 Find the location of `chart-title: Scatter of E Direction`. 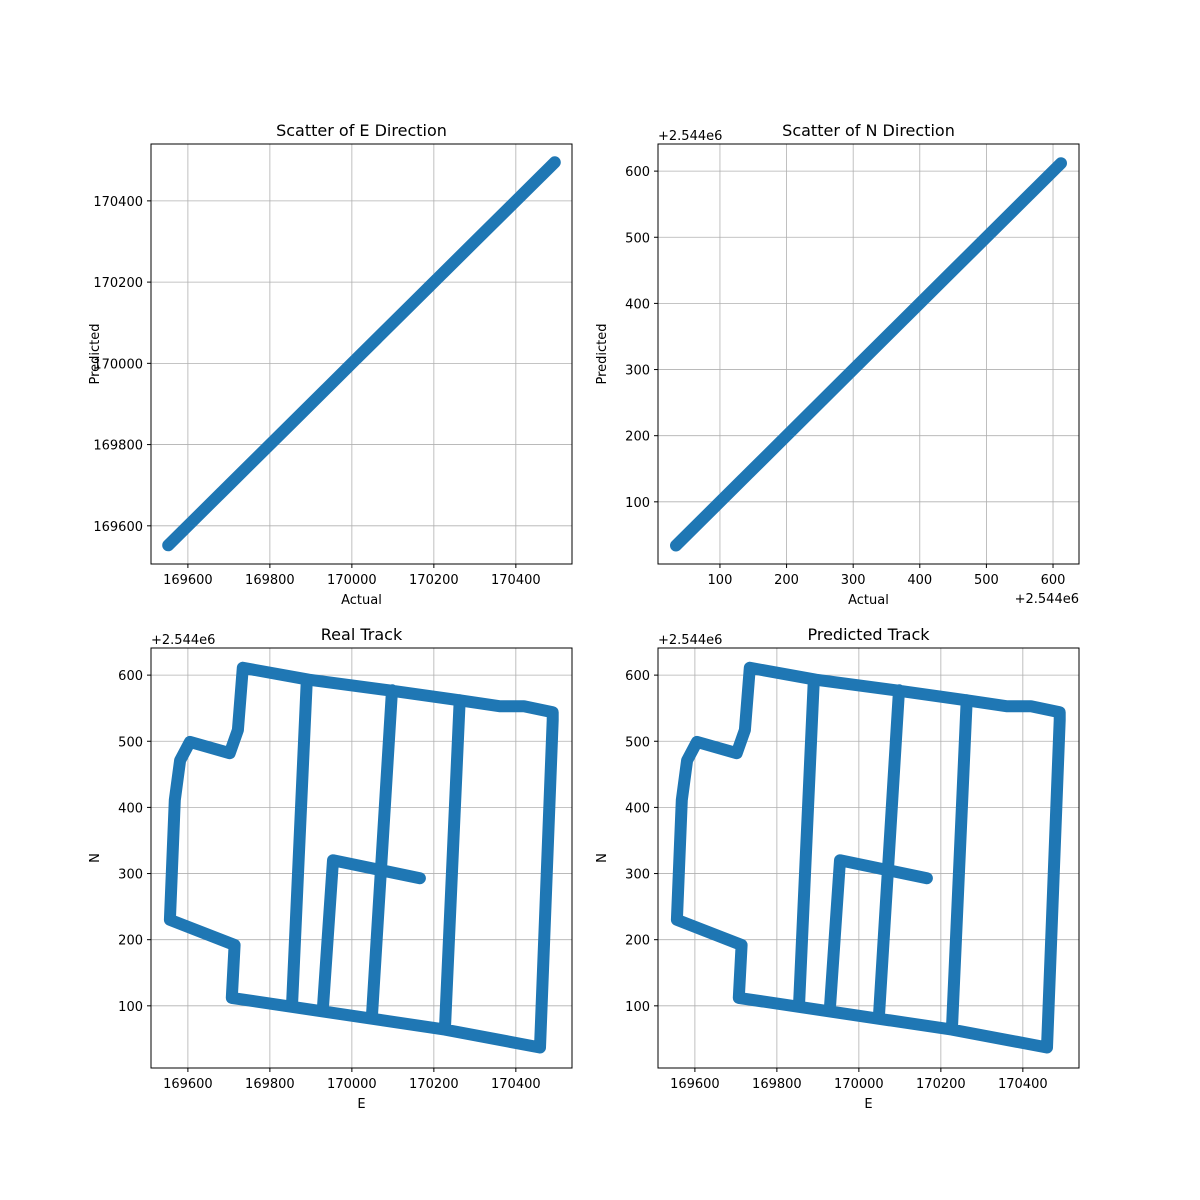

chart-title: Scatter of E Direction is located at coordinates (361, 130).